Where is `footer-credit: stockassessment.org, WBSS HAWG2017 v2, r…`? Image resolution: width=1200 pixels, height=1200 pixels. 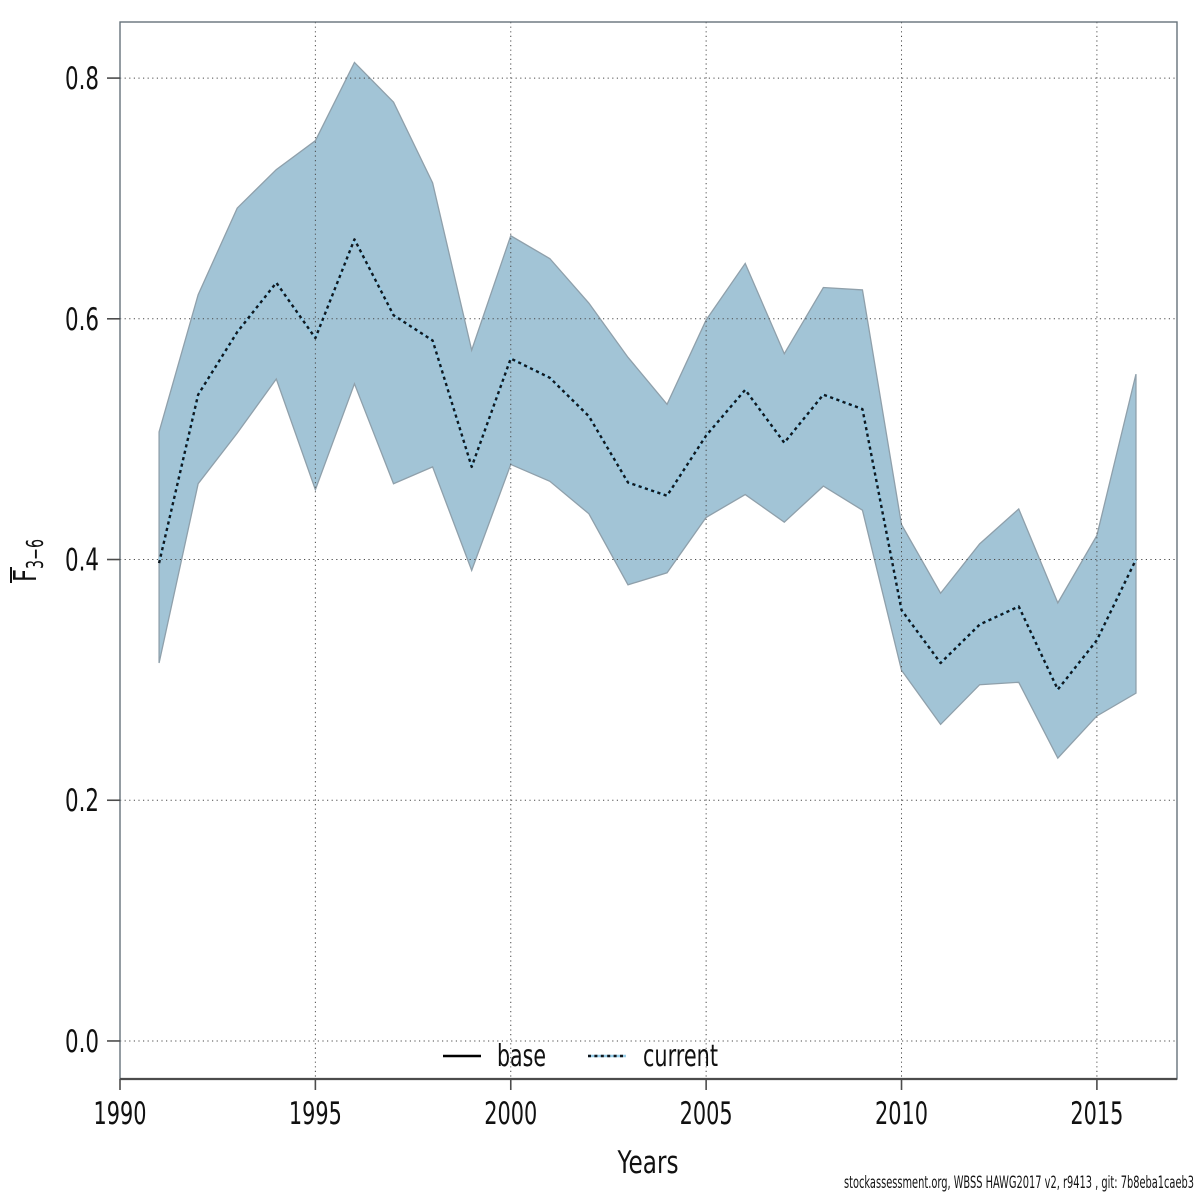 footer-credit: stockassessment.org, WBSS HAWG2017 v2, r… is located at coordinates (1019, 1183).